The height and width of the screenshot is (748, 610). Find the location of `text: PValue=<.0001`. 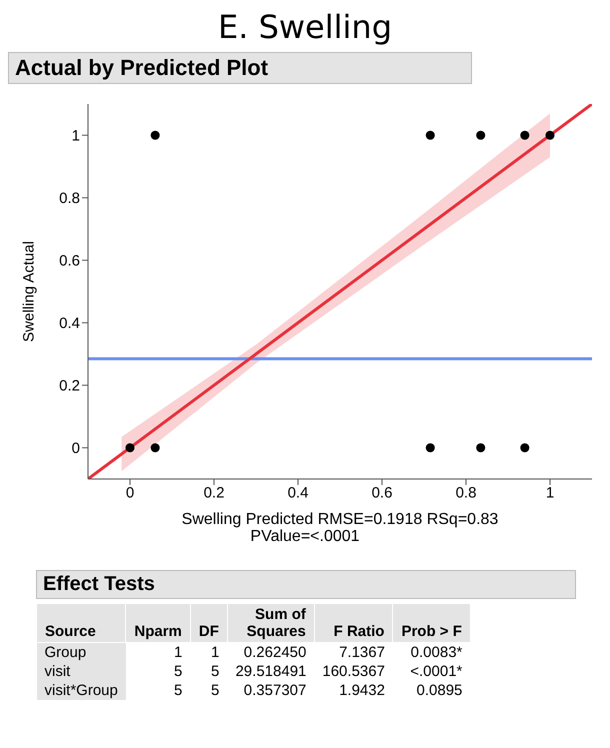

text: PValue=<.0001 is located at coordinates (305, 537).